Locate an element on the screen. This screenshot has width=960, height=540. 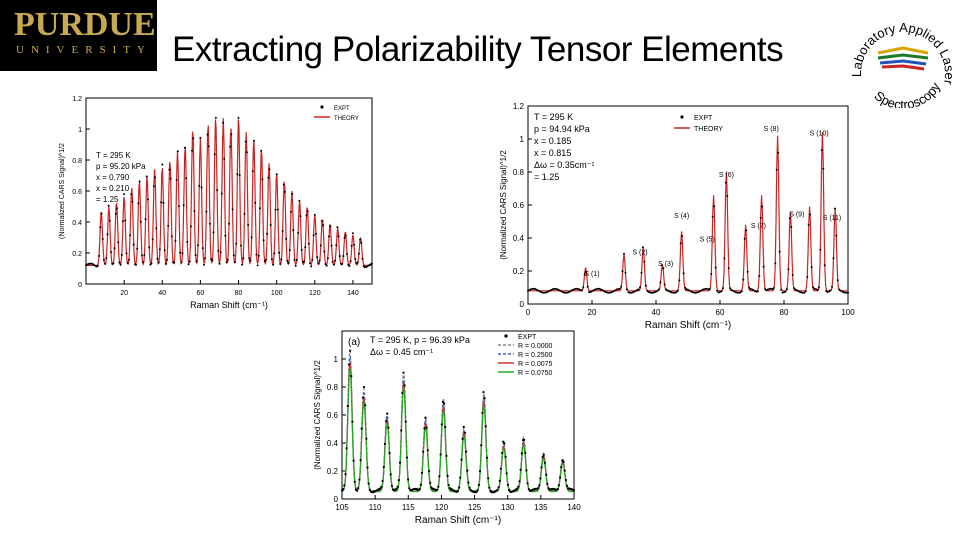
y-tick-label: 1 is located at coordinates (80, 130).